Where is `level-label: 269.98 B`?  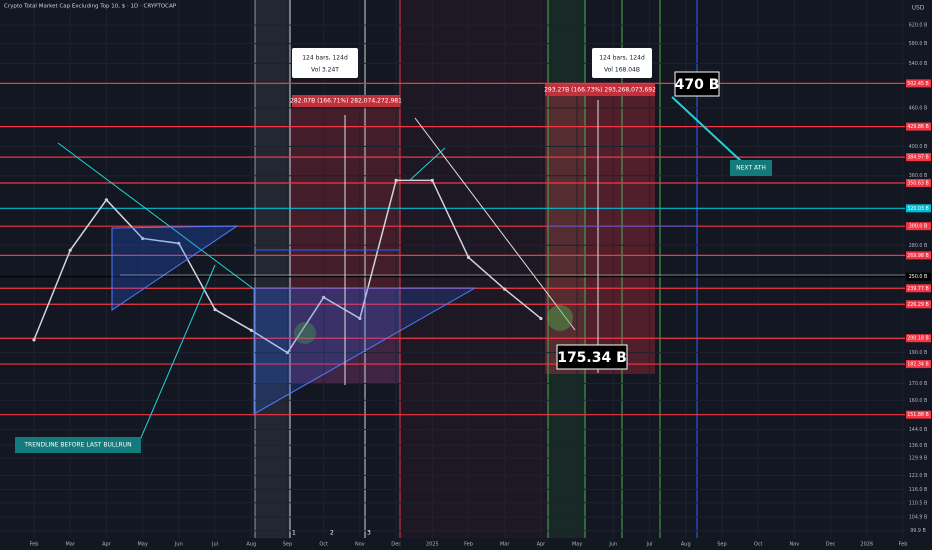 level-label: 269.98 B is located at coordinates (918, 256).